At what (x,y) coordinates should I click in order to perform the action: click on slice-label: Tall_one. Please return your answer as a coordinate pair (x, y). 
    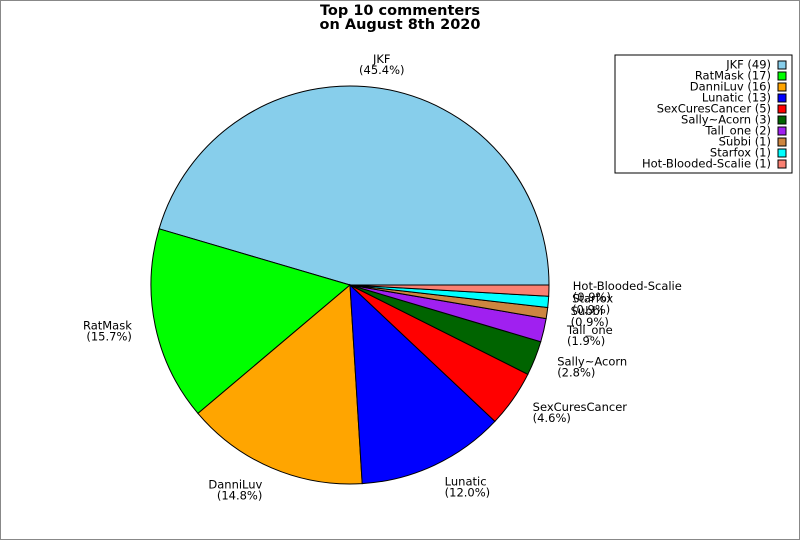
    Looking at the image, I should click on (589, 330).